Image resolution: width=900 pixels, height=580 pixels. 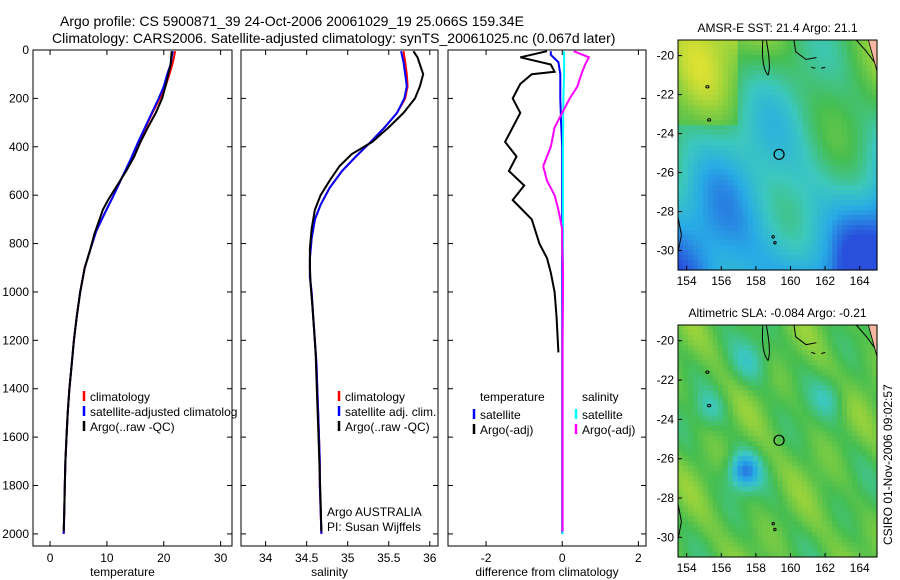 What do you see at coordinates (531, 201) in the screenshot?
I see `series-line-temperature-argo-adj-` at bounding box center [531, 201].